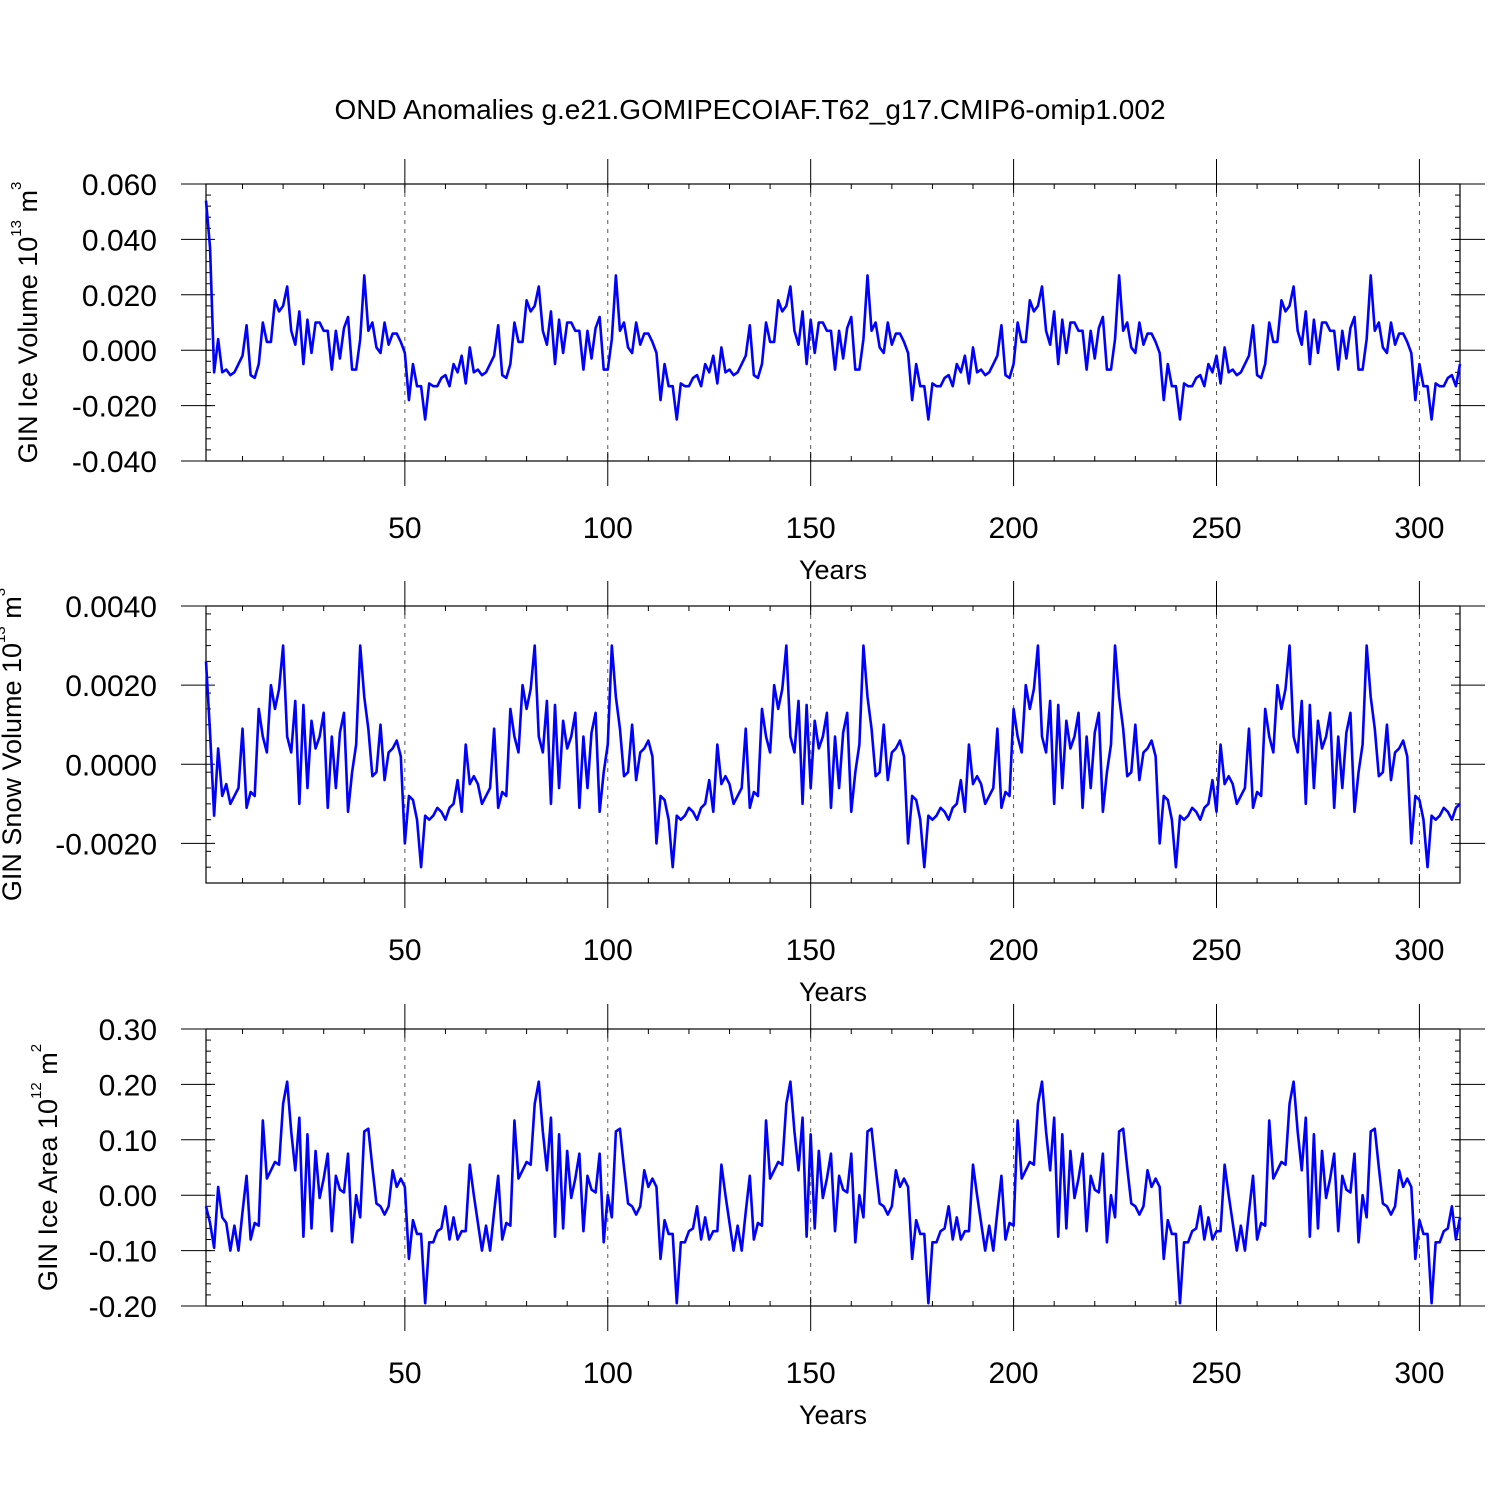  What do you see at coordinates (48, 1195) in the screenshot?
I see `y-axis-label-text: GIN Ice Area 10` at bounding box center [48, 1195].